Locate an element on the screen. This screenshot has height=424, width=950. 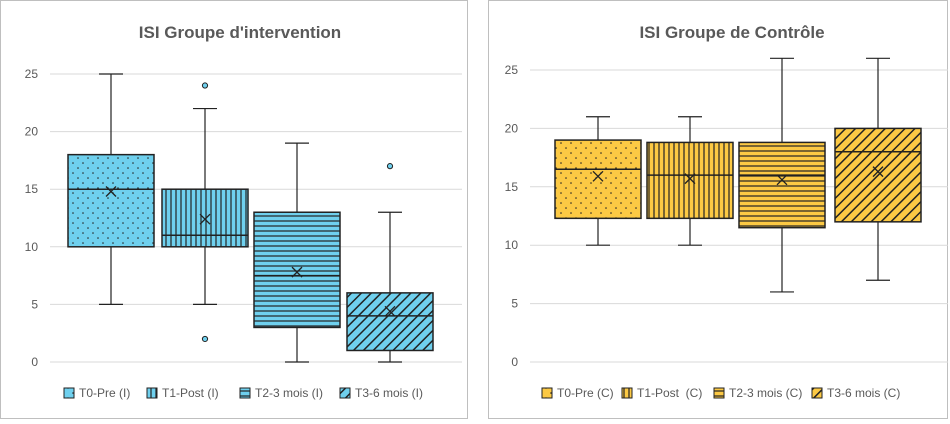
legend-label: T3-6 mois (I) is located at coordinates (389, 393).